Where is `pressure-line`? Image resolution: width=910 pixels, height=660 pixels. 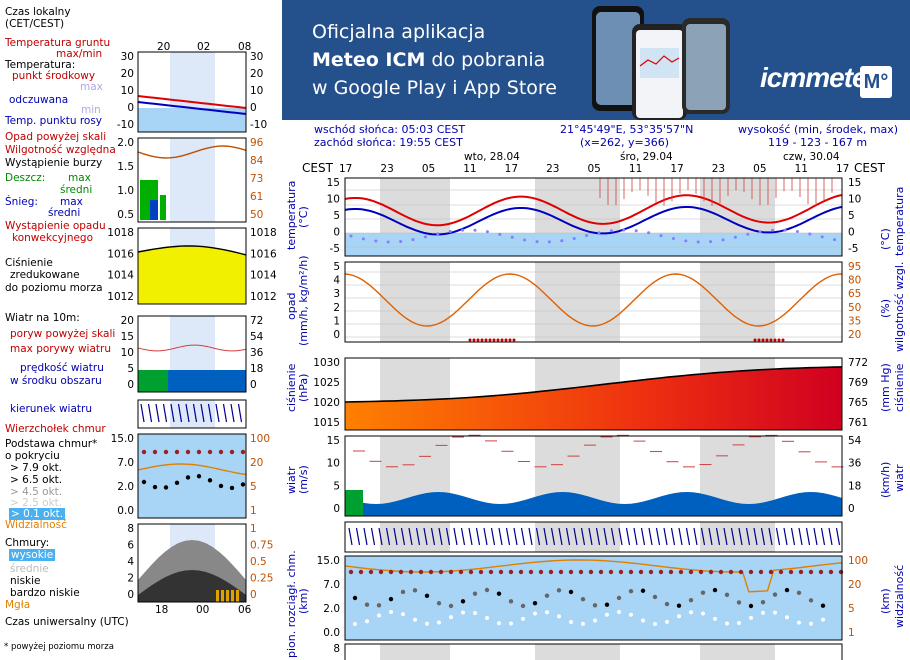 pressure-line is located at coordinates (593, 384).